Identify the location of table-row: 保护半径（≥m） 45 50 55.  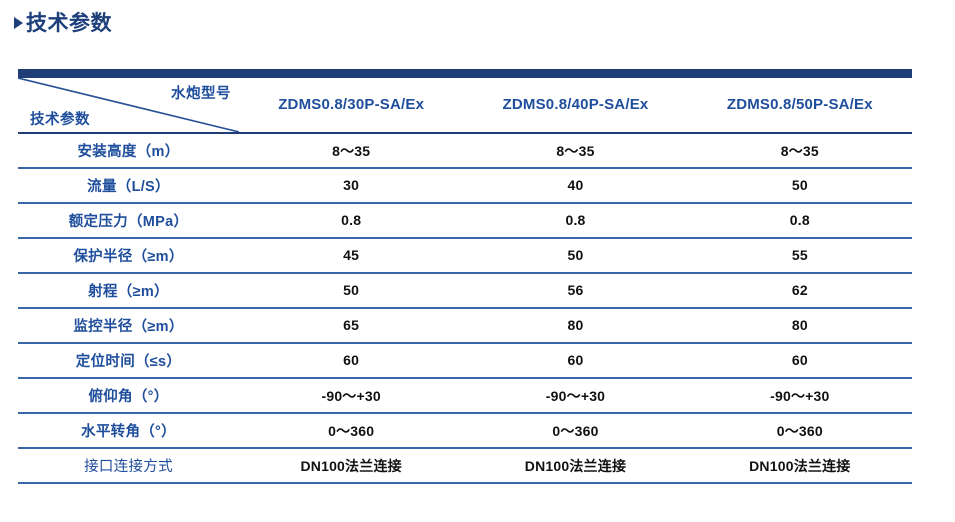
(465, 256).